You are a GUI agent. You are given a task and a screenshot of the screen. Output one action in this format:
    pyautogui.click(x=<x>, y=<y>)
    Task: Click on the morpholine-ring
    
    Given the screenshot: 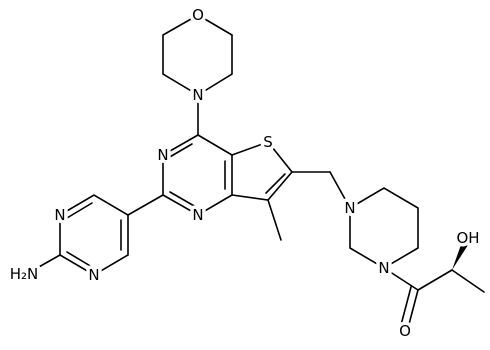 What is the action you would take?
    pyautogui.click(x=197, y=55)
    